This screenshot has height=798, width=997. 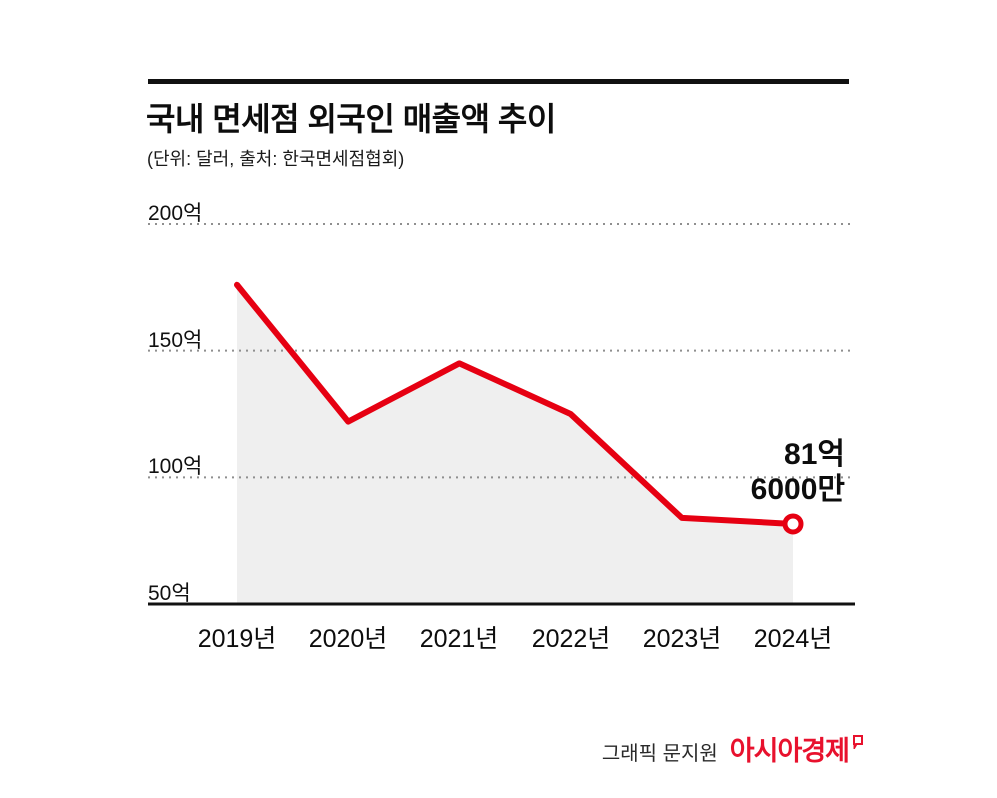 What do you see at coordinates (793, 639) in the screenshot?
I see `x-axis-label-2024: 2024년` at bounding box center [793, 639].